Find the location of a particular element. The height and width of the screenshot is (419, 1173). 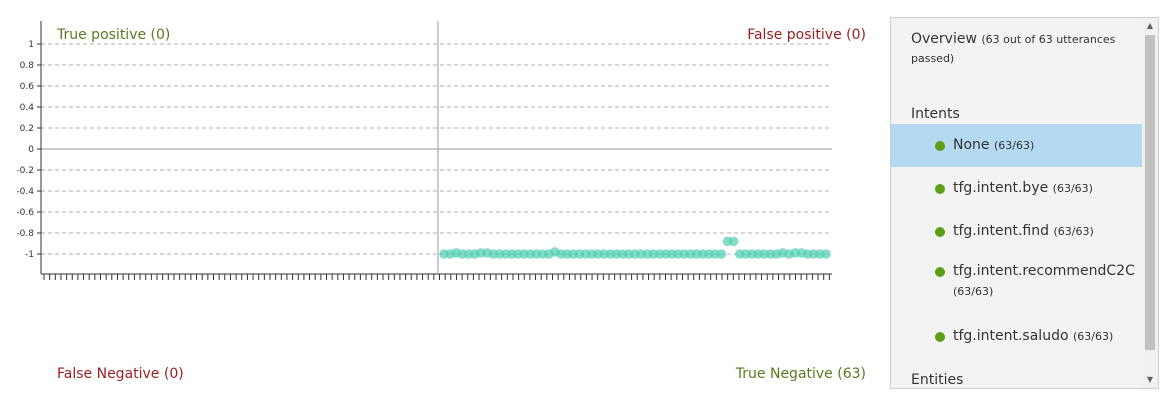

intent-item: tfg.intent.saludo (63/63) is located at coordinates (1017, 336).